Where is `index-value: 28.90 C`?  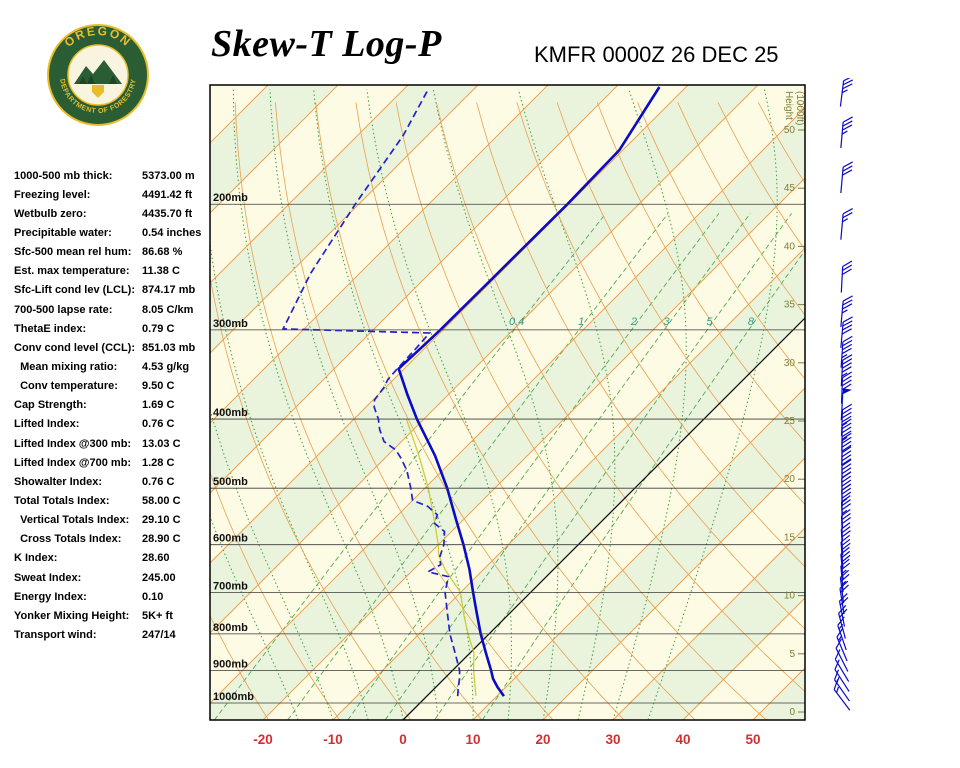 index-value: 28.90 C is located at coordinates (161, 539).